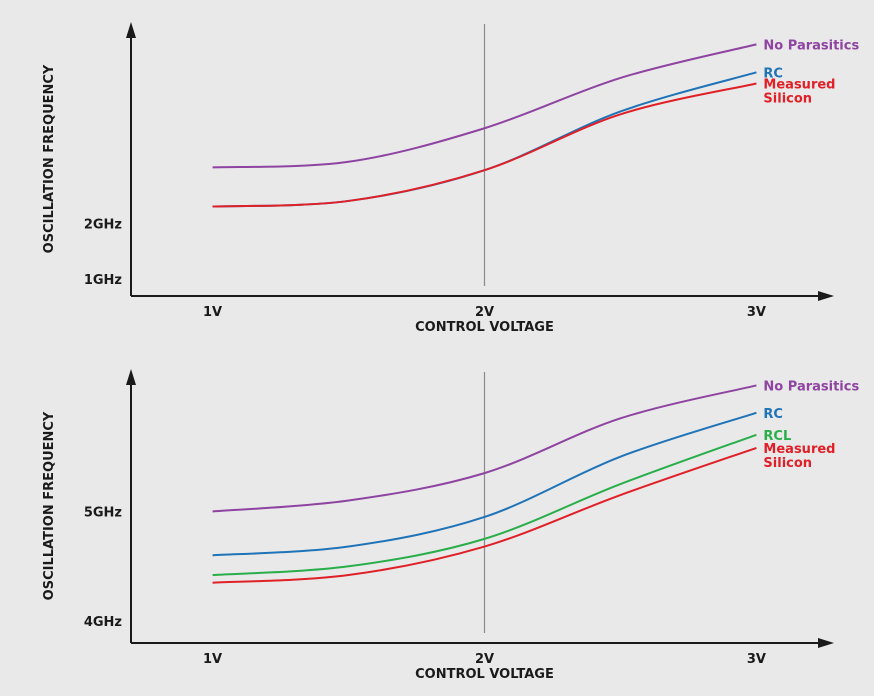 The height and width of the screenshot is (696, 874). I want to click on y-tick-label: 4GHz, so click(103, 622).